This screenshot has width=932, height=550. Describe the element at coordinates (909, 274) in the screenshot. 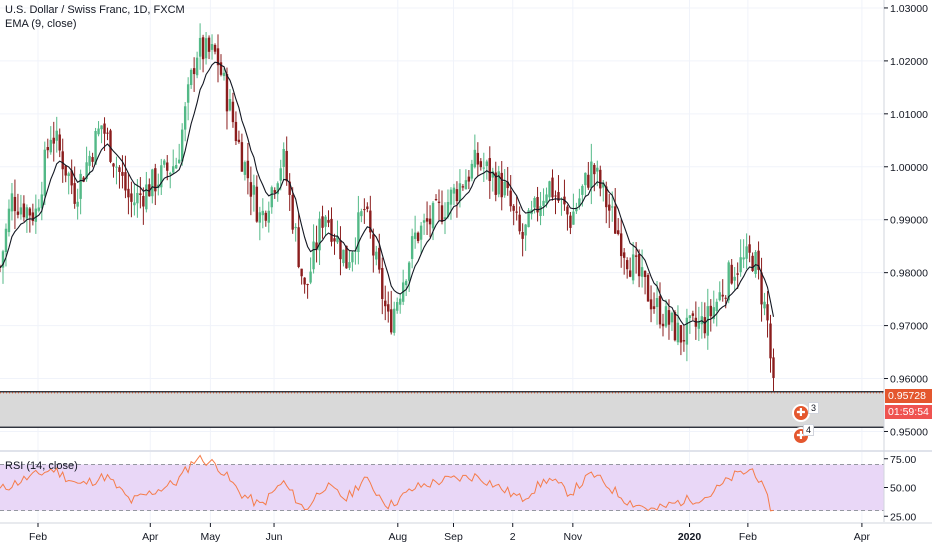

I see `price-tick-label: 0.98000` at that location.